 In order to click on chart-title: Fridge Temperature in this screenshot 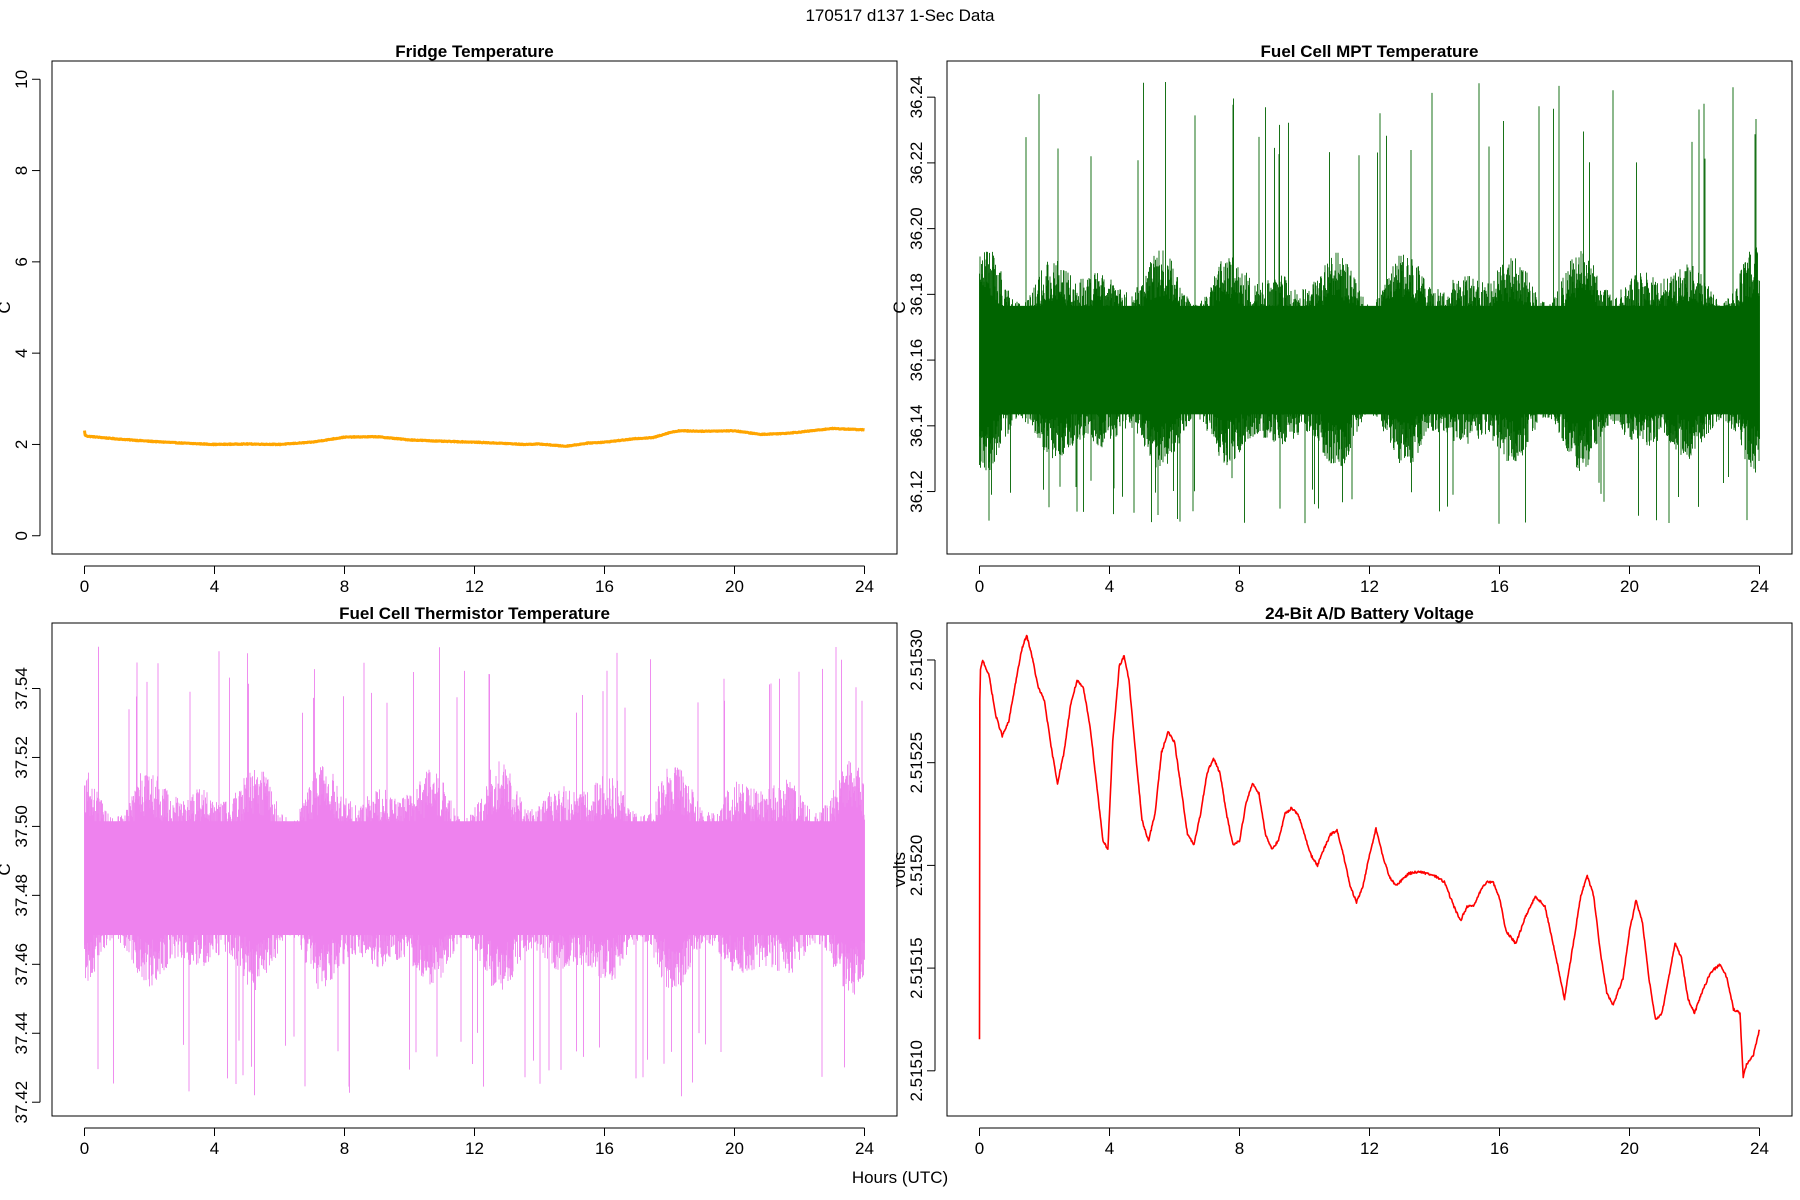, I will do `click(474, 51)`.